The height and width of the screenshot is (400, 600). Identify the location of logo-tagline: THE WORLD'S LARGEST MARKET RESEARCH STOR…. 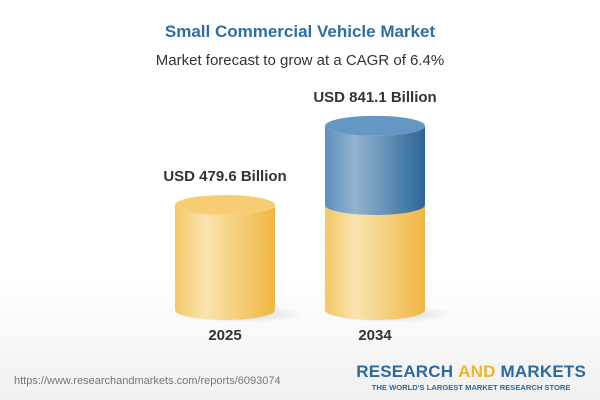
(471, 387).